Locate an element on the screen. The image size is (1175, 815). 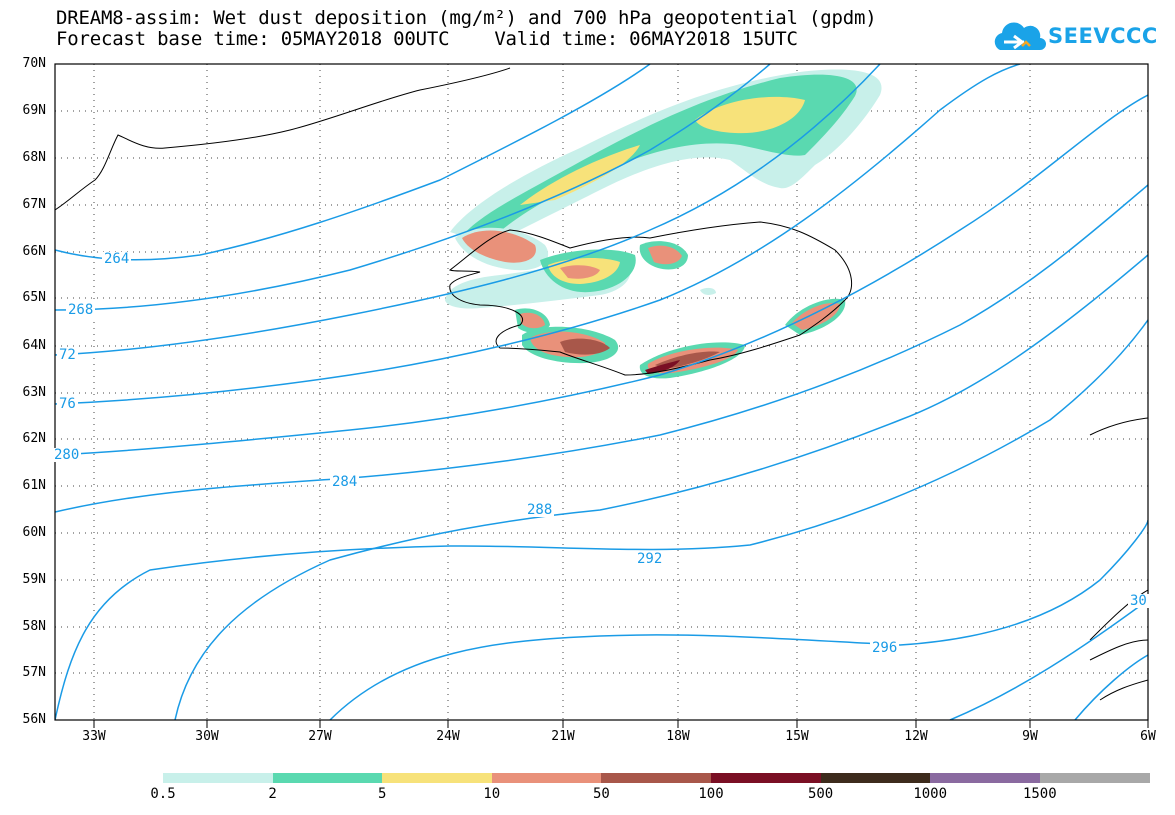
colorbar-label: 50 is located at coordinates (601, 794).